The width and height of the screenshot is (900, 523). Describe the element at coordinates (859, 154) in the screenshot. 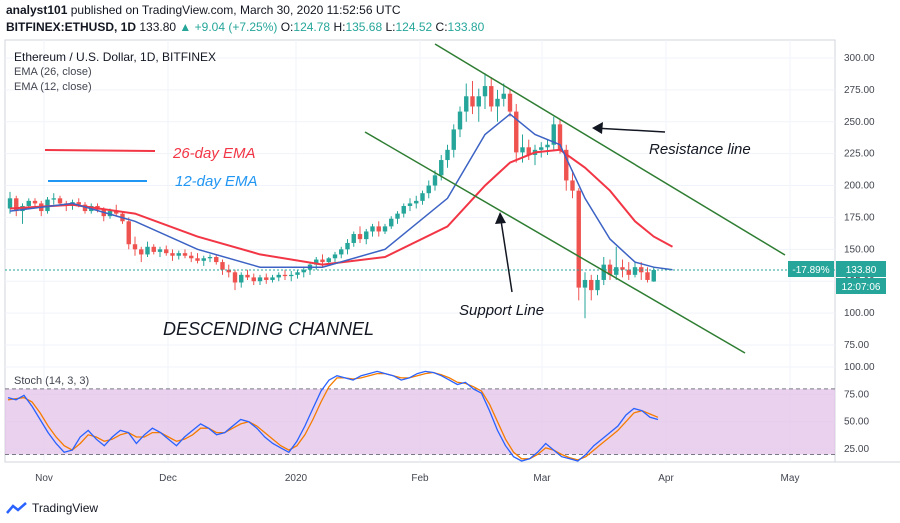

I see `price-tick-label: 225.00` at that location.